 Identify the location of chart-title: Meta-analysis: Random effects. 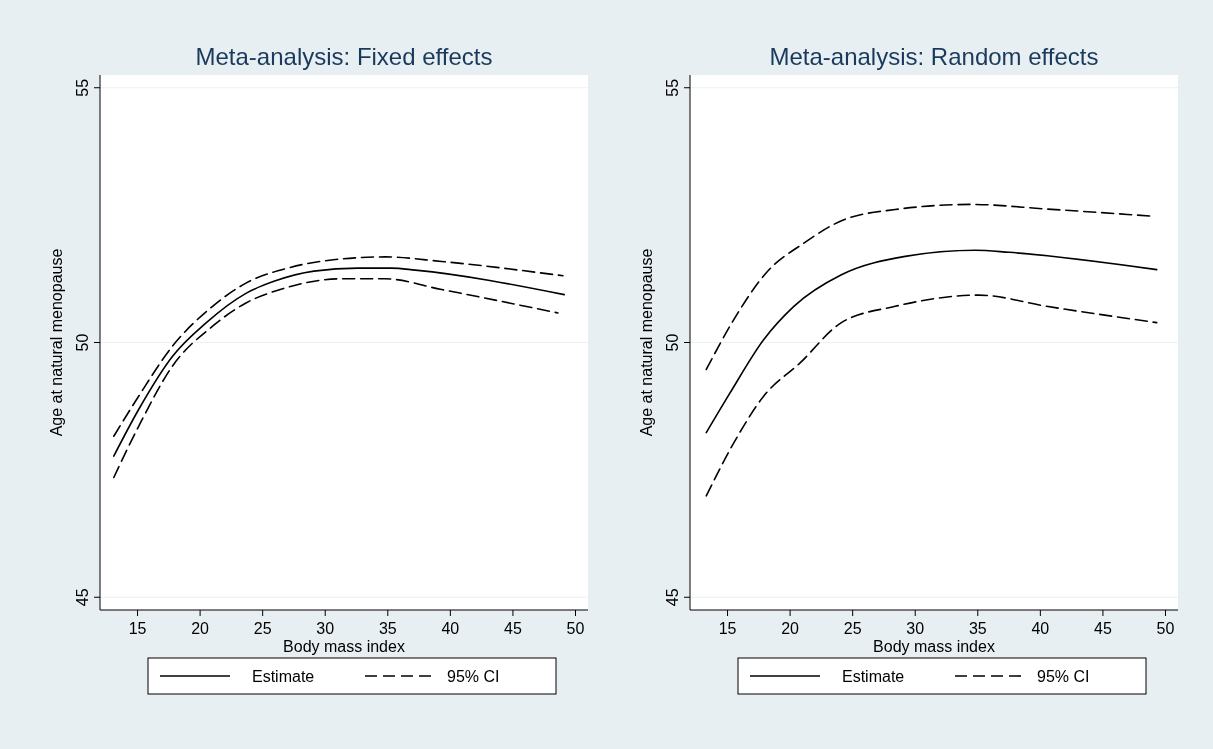
(934, 56).